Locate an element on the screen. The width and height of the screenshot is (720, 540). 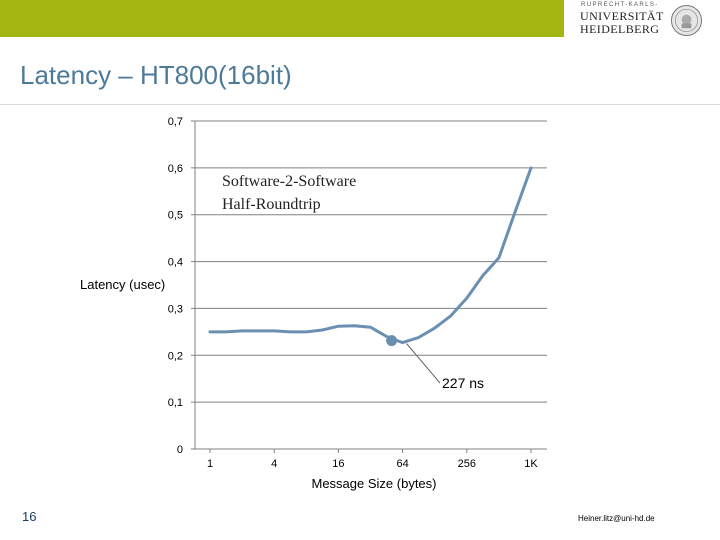
x-tick-label: 1K is located at coordinates (531, 464).